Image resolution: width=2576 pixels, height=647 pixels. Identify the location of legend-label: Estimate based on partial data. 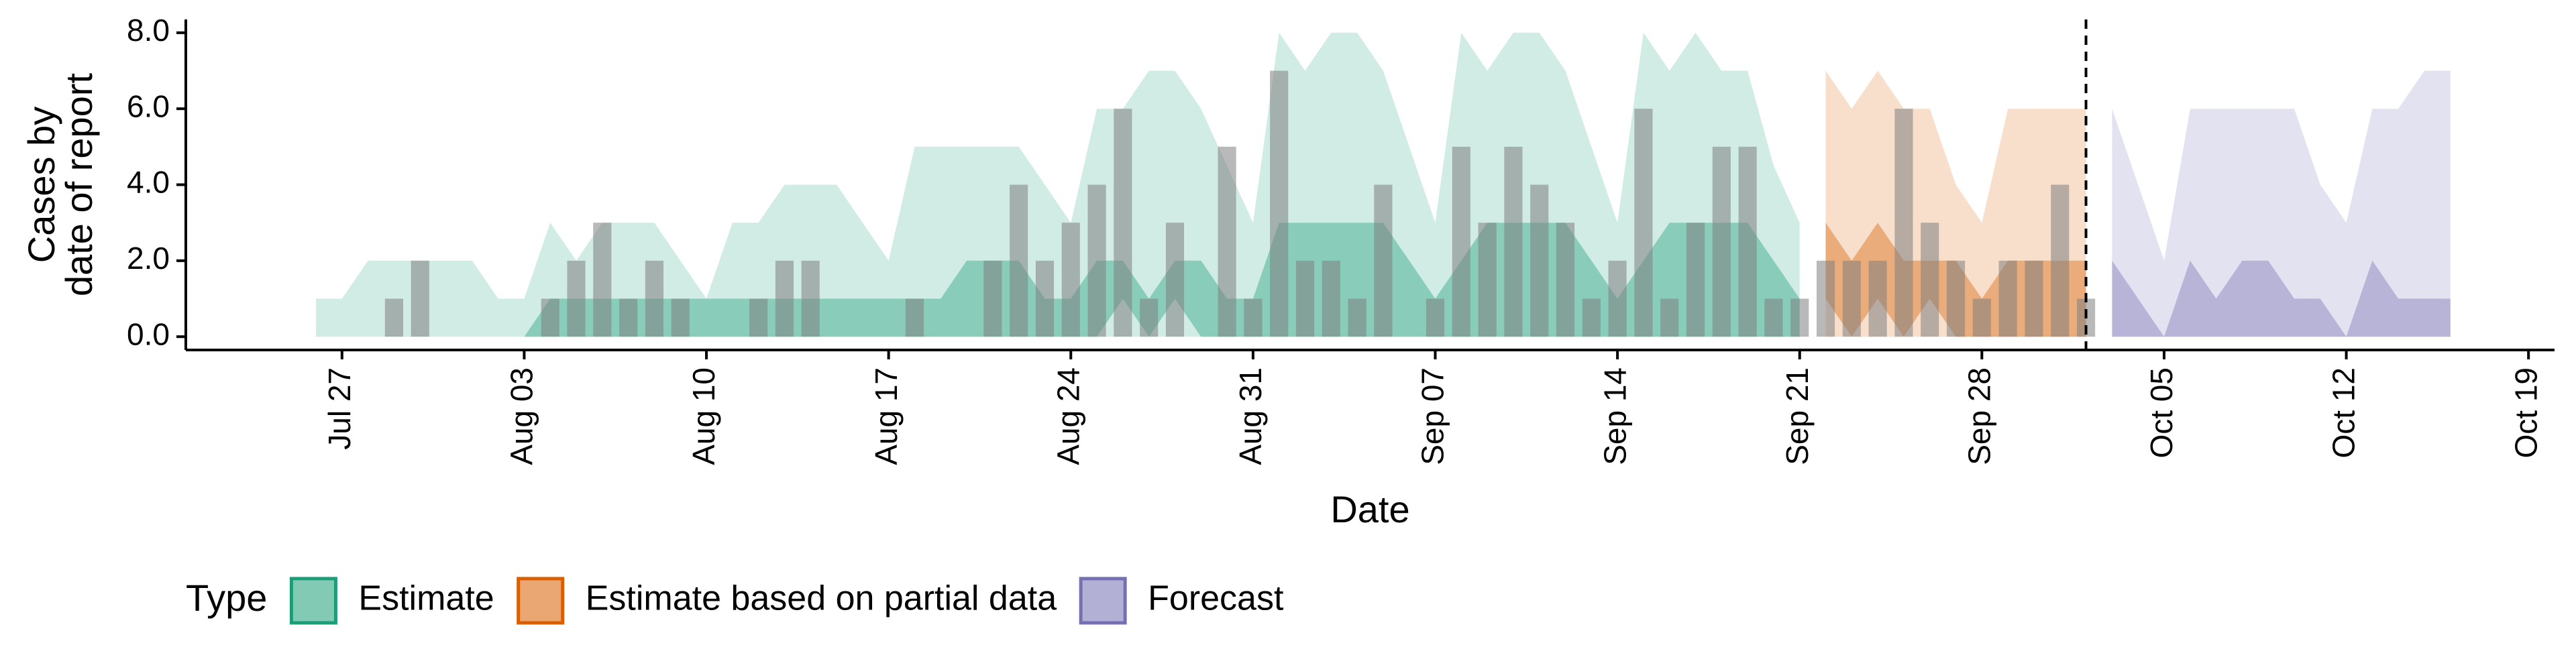
(821, 598).